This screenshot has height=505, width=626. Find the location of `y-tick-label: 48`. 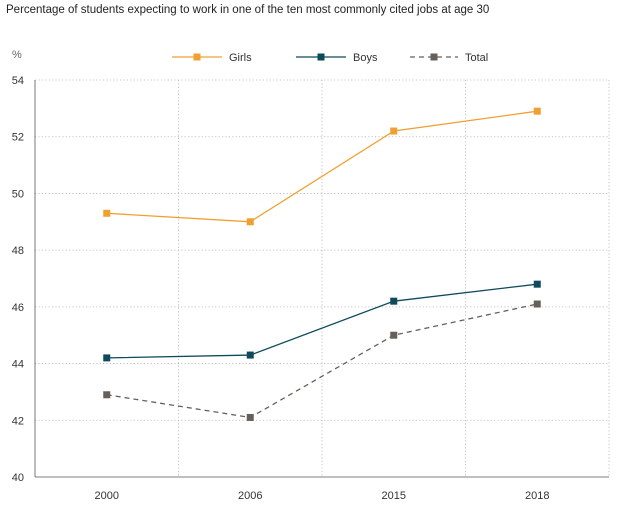

y-tick-label: 48 is located at coordinates (18, 251).